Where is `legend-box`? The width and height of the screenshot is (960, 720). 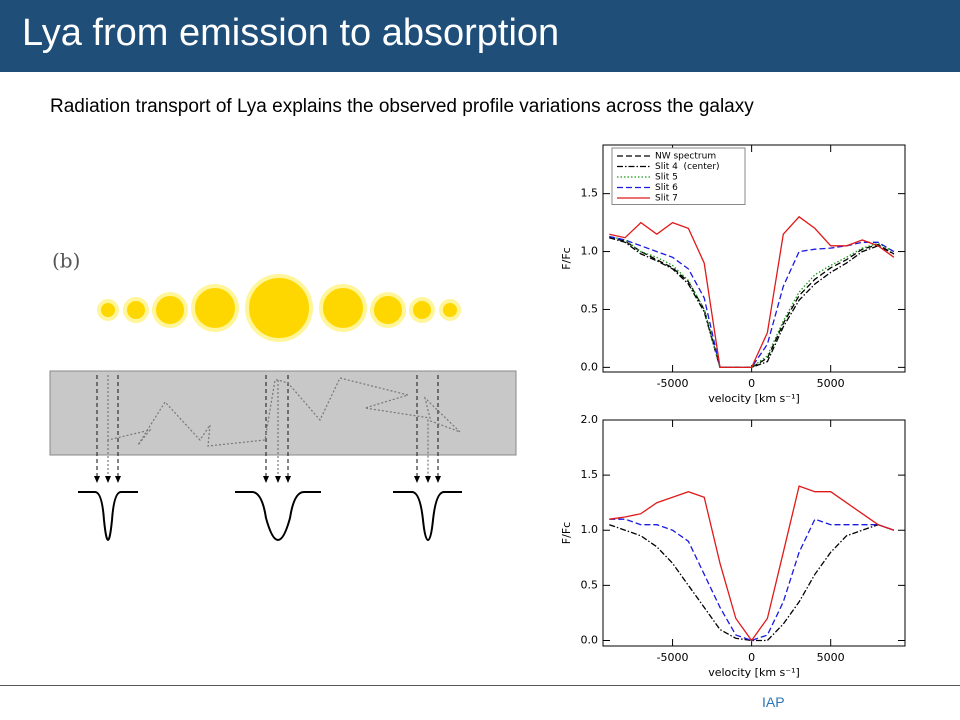
legend-box is located at coordinates (678, 176).